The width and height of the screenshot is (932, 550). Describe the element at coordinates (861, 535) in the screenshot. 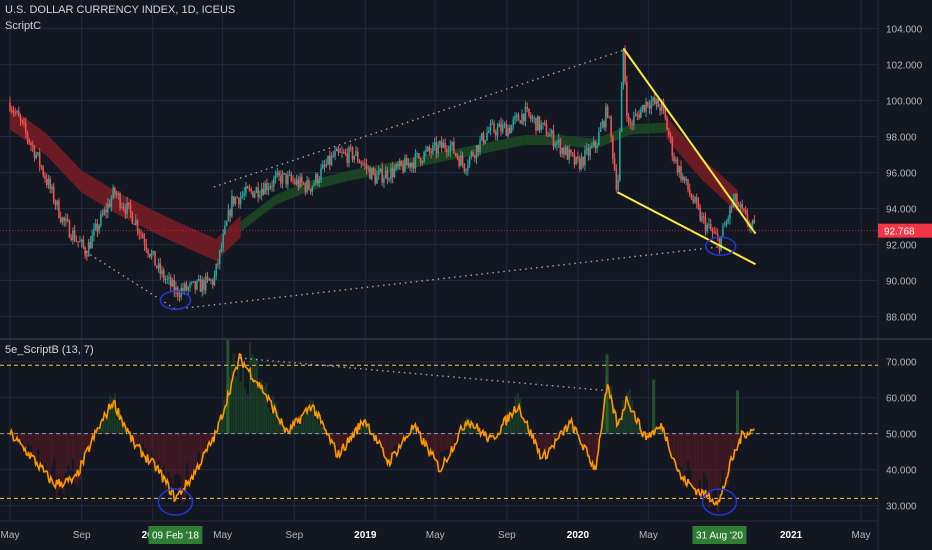

I see `time-tick-label: May` at that location.